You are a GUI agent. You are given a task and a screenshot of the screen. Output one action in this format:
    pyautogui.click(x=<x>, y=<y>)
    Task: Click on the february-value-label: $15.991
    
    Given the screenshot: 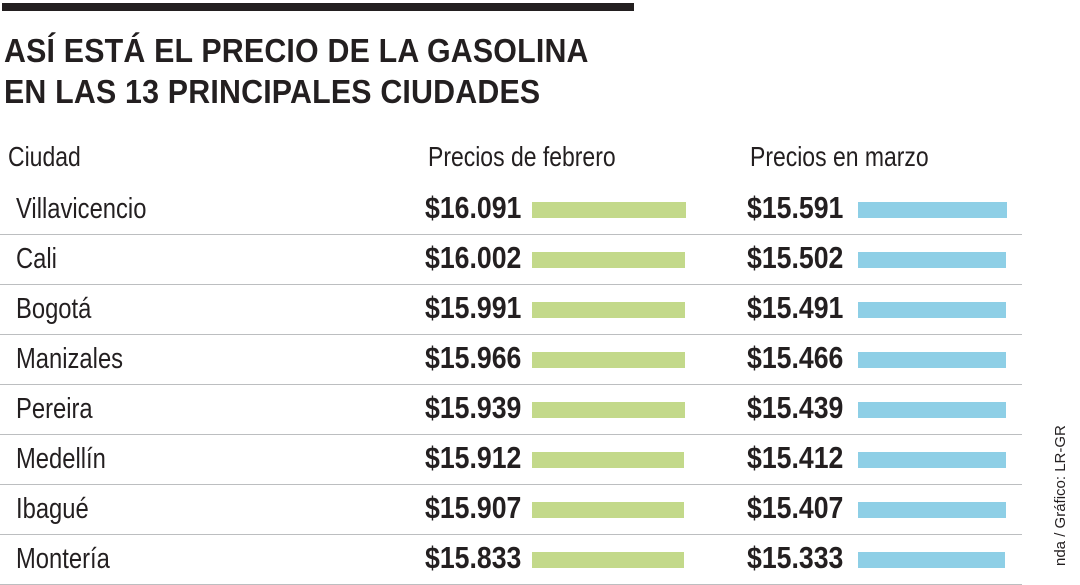 What is the action you would take?
    pyautogui.click(x=473, y=307)
    